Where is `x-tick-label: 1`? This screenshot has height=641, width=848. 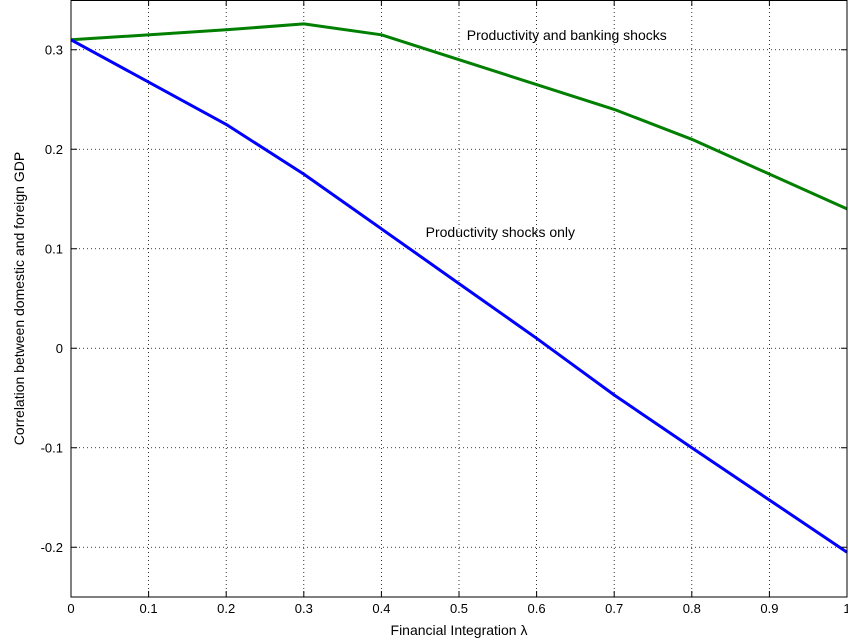 x-tick-label: 1 is located at coordinates (845, 608).